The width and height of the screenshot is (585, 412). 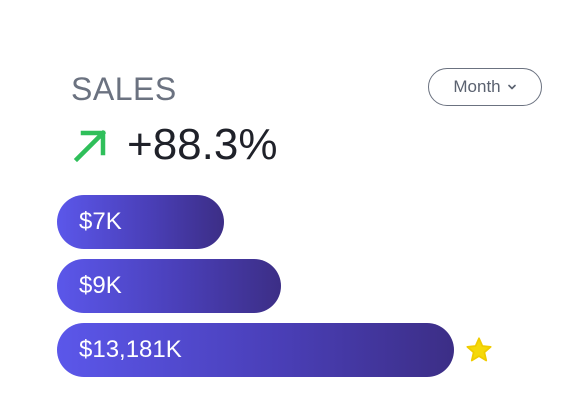 I want to click on bar-label: $13,181K, so click(x=130, y=349).